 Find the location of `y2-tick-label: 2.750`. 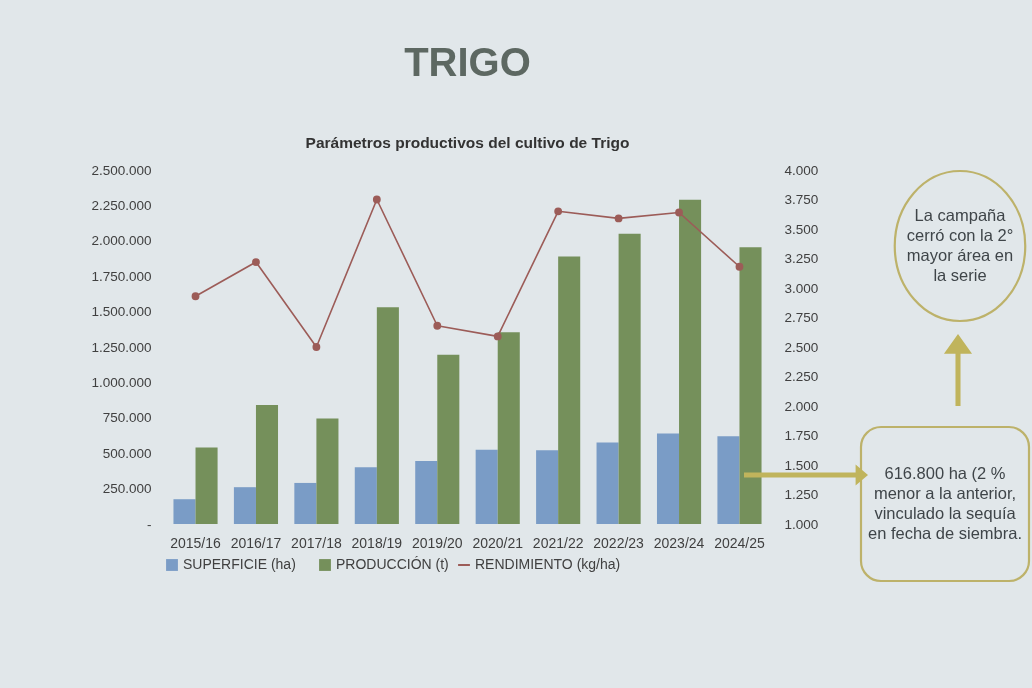

y2-tick-label: 2.750 is located at coordinates (801, 317).